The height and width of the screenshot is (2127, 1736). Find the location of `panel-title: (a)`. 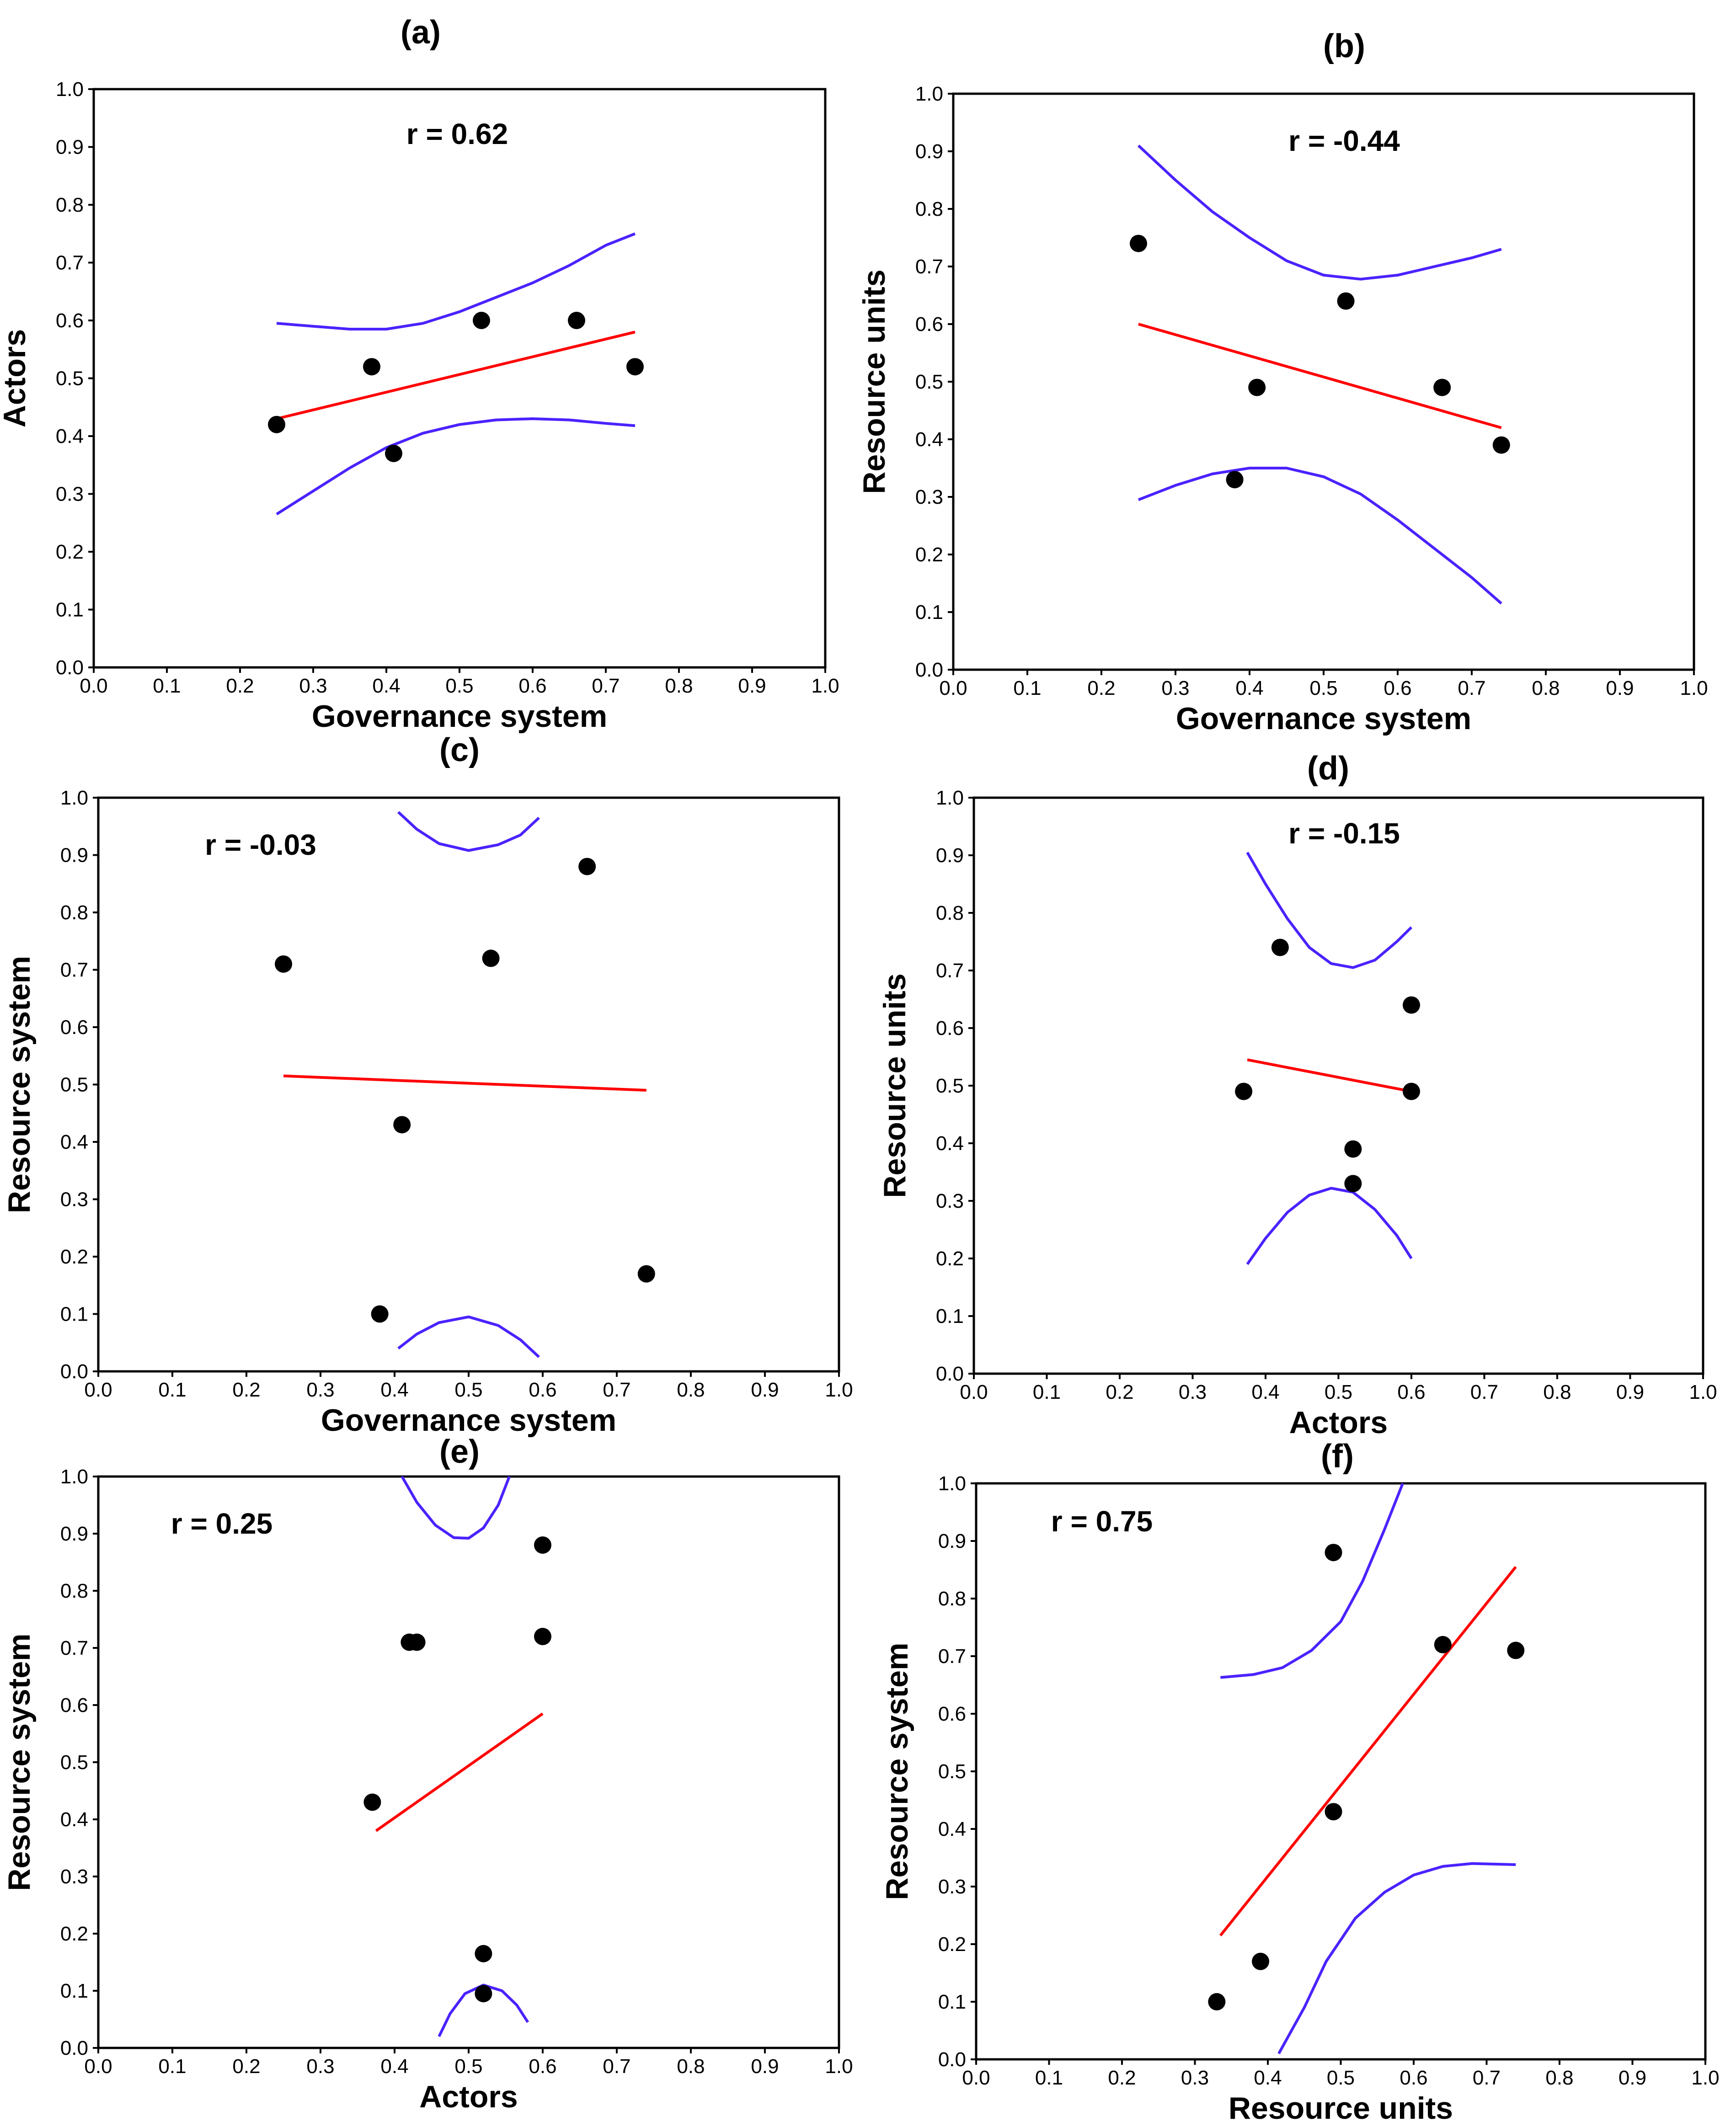

panel-title: (a) is located at coordinates (421, 32).